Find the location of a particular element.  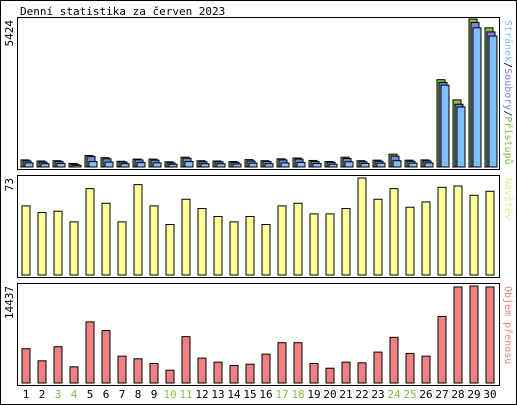

day-label-17: 17 is located at coordinates (281, 394).